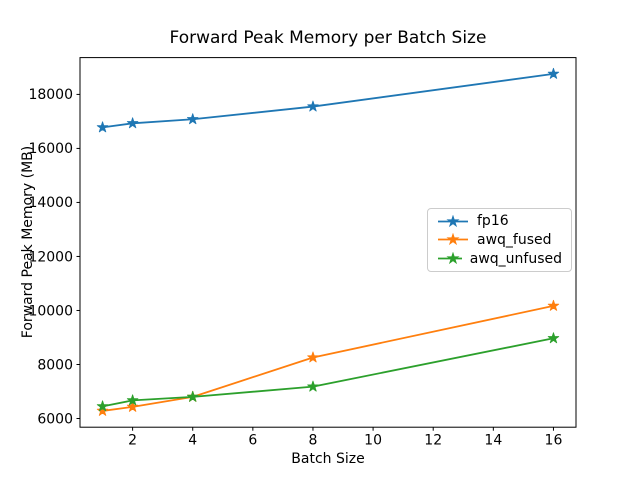  Describe the element at coordinates (132, 441) in the screenshot. I see `x-tick-label: 2` at that location.